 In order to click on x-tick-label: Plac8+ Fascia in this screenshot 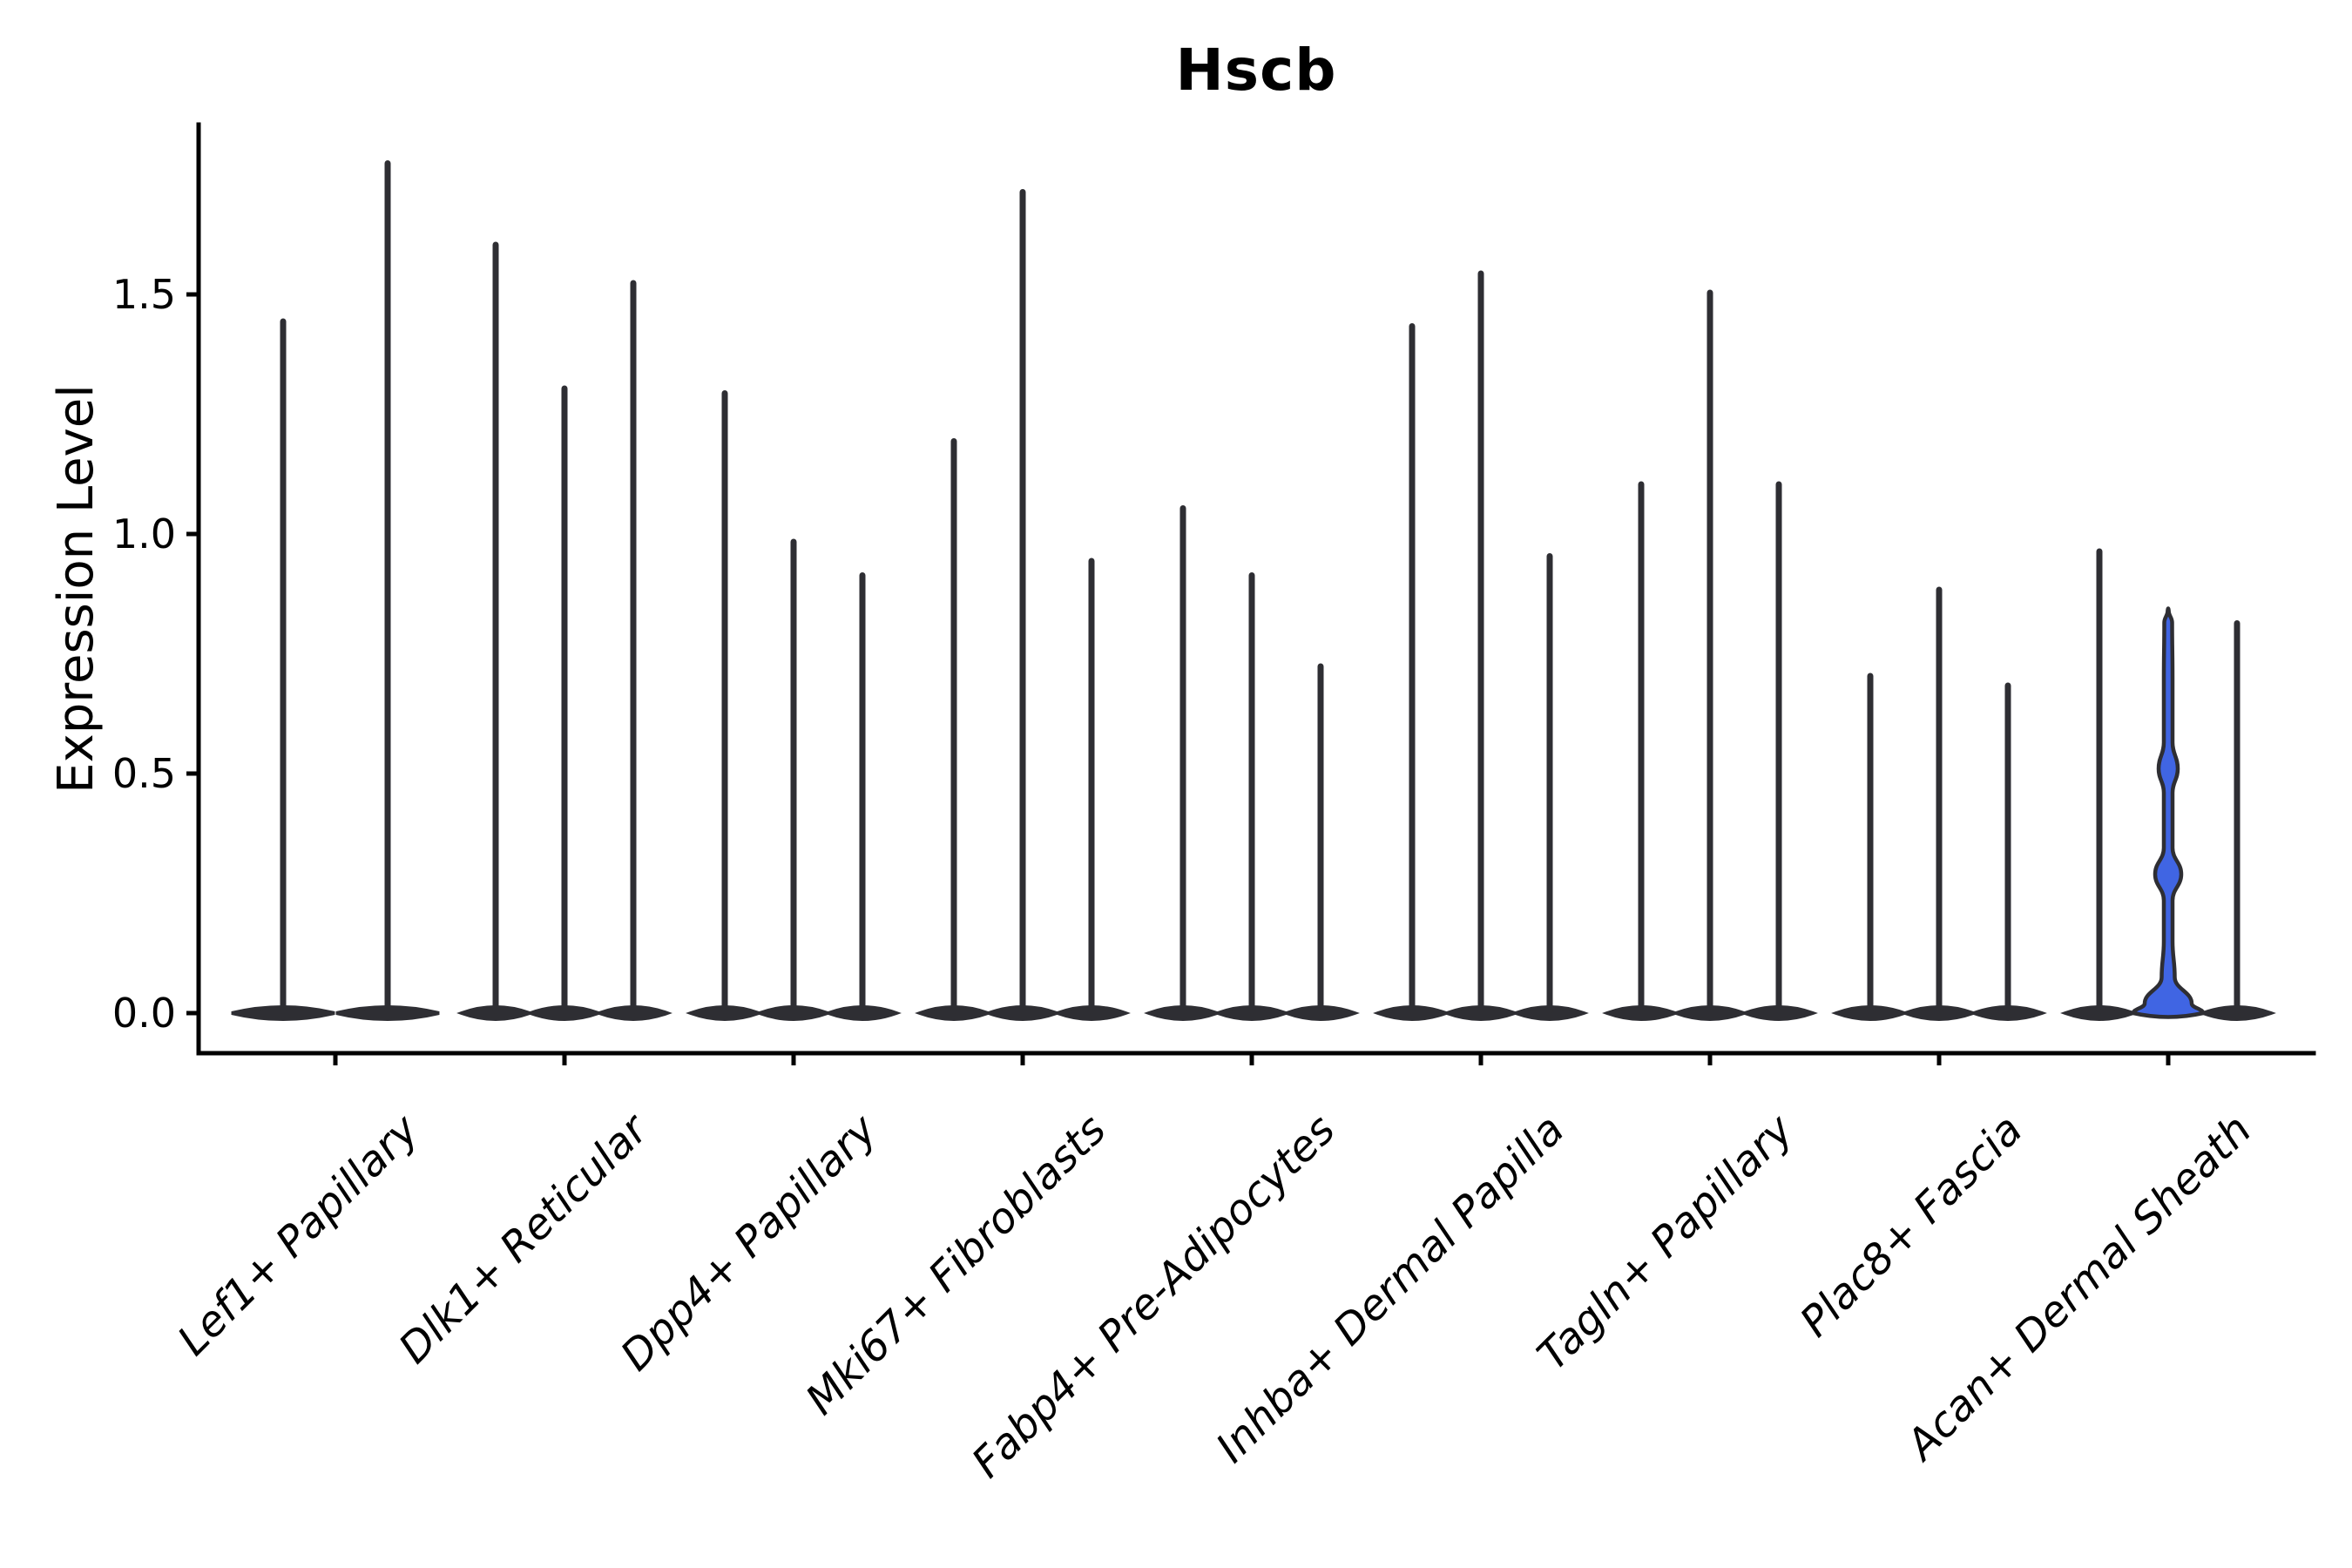, I will do `click(1912, 1226)`.